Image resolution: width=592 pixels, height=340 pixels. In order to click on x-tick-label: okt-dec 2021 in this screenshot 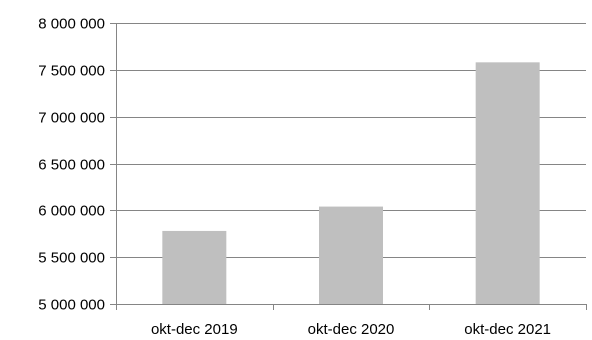, I will do `click(507, 329)`.